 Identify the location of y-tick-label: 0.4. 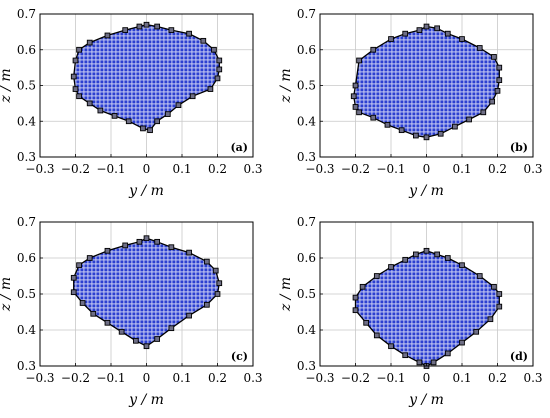
(306, 330).